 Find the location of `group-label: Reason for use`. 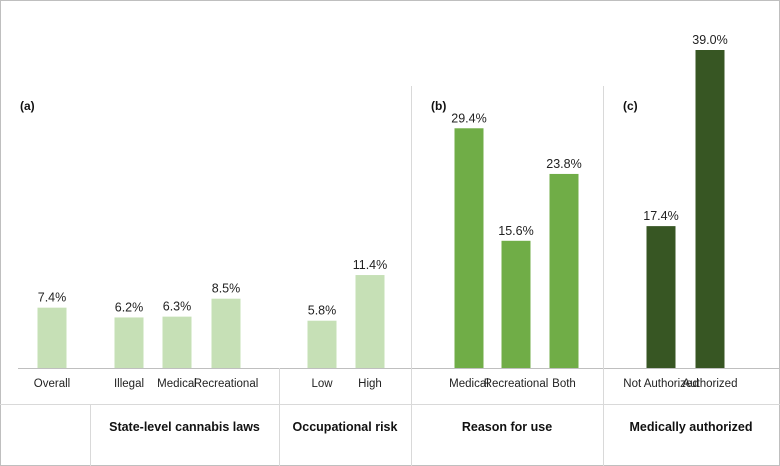

group-label: Reason for use is located at coordinates (507, 427).